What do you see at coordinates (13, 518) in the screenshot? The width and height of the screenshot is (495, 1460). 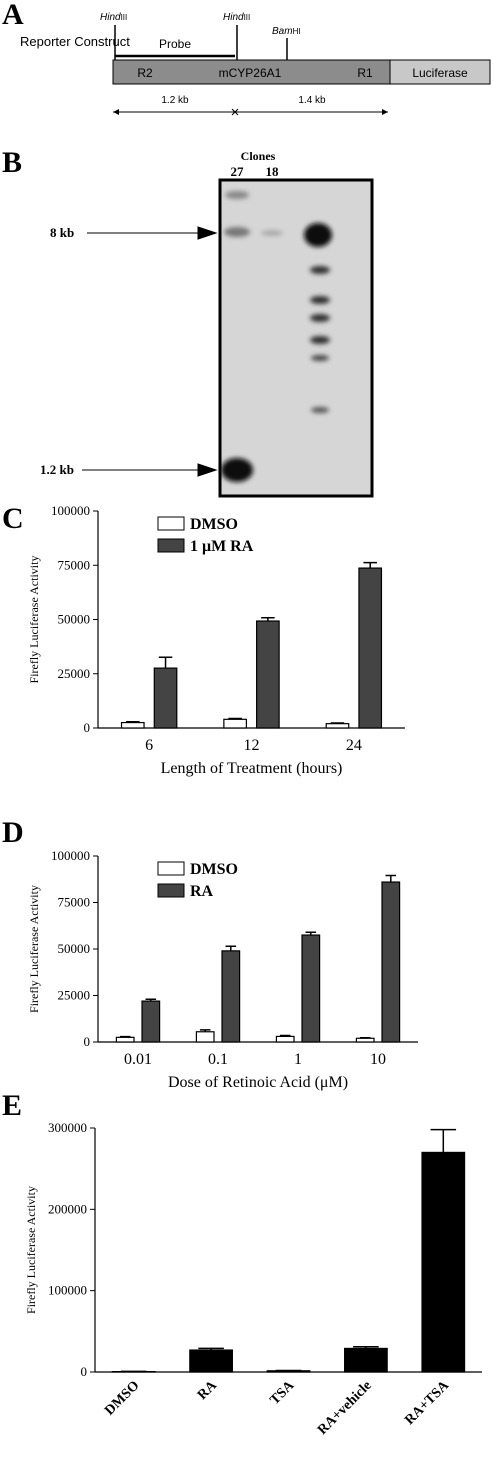 I see `panel-label: C` at bounding box center [13, 518].